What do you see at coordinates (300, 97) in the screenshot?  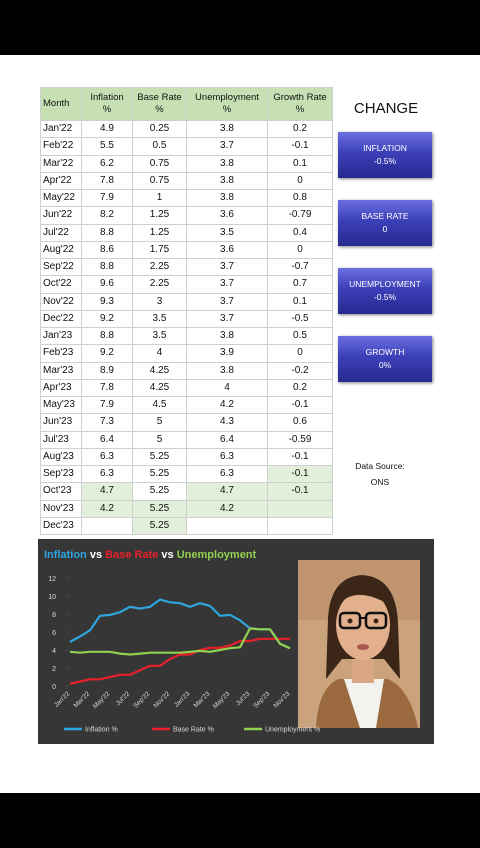 I see `header-line: Growth Rate` at bounding box center [300, 97].